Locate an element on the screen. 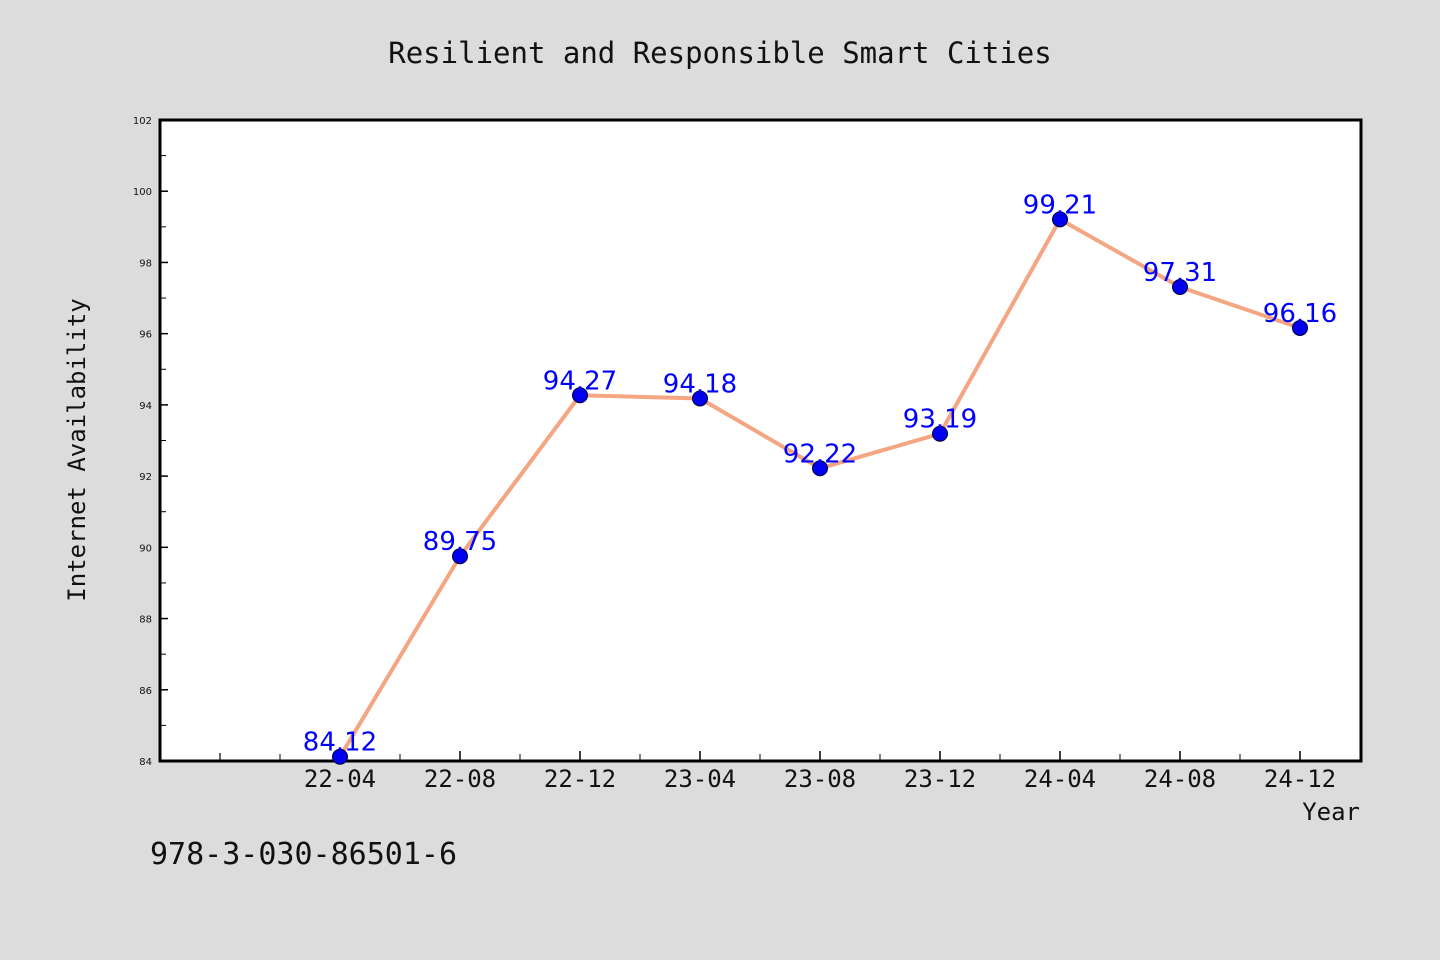 Image resolution: width=1440 pixels, height=960 pixels. chart-title: Resilient and Responsible Smart Cities is located at coordinates (719, 53).